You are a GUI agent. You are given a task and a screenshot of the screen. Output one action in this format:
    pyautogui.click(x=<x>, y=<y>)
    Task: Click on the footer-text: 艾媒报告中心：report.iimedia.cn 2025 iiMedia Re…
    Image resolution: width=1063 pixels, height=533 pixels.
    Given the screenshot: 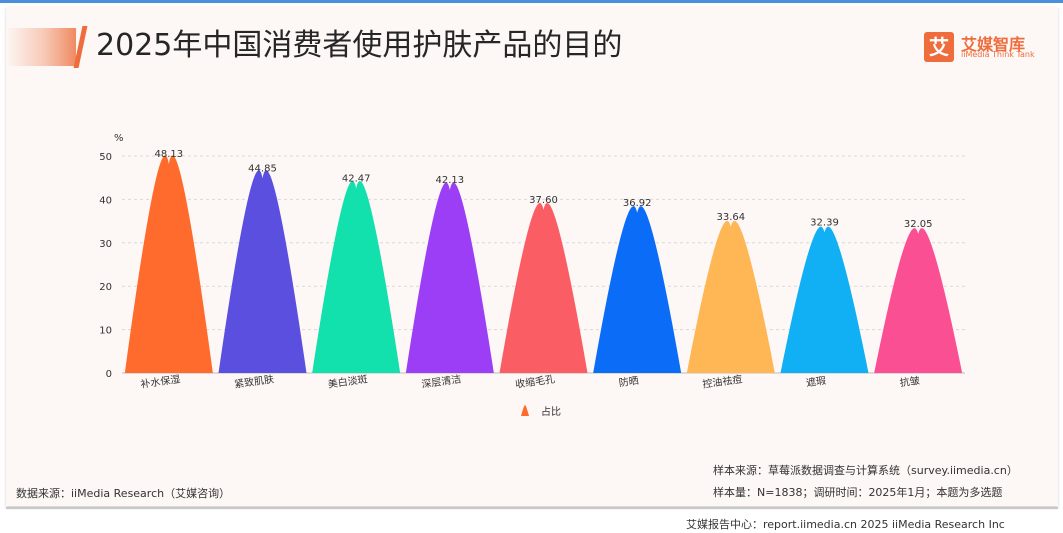 What is the action you would take?
    pyautogui.click(x=845, y=524)
    